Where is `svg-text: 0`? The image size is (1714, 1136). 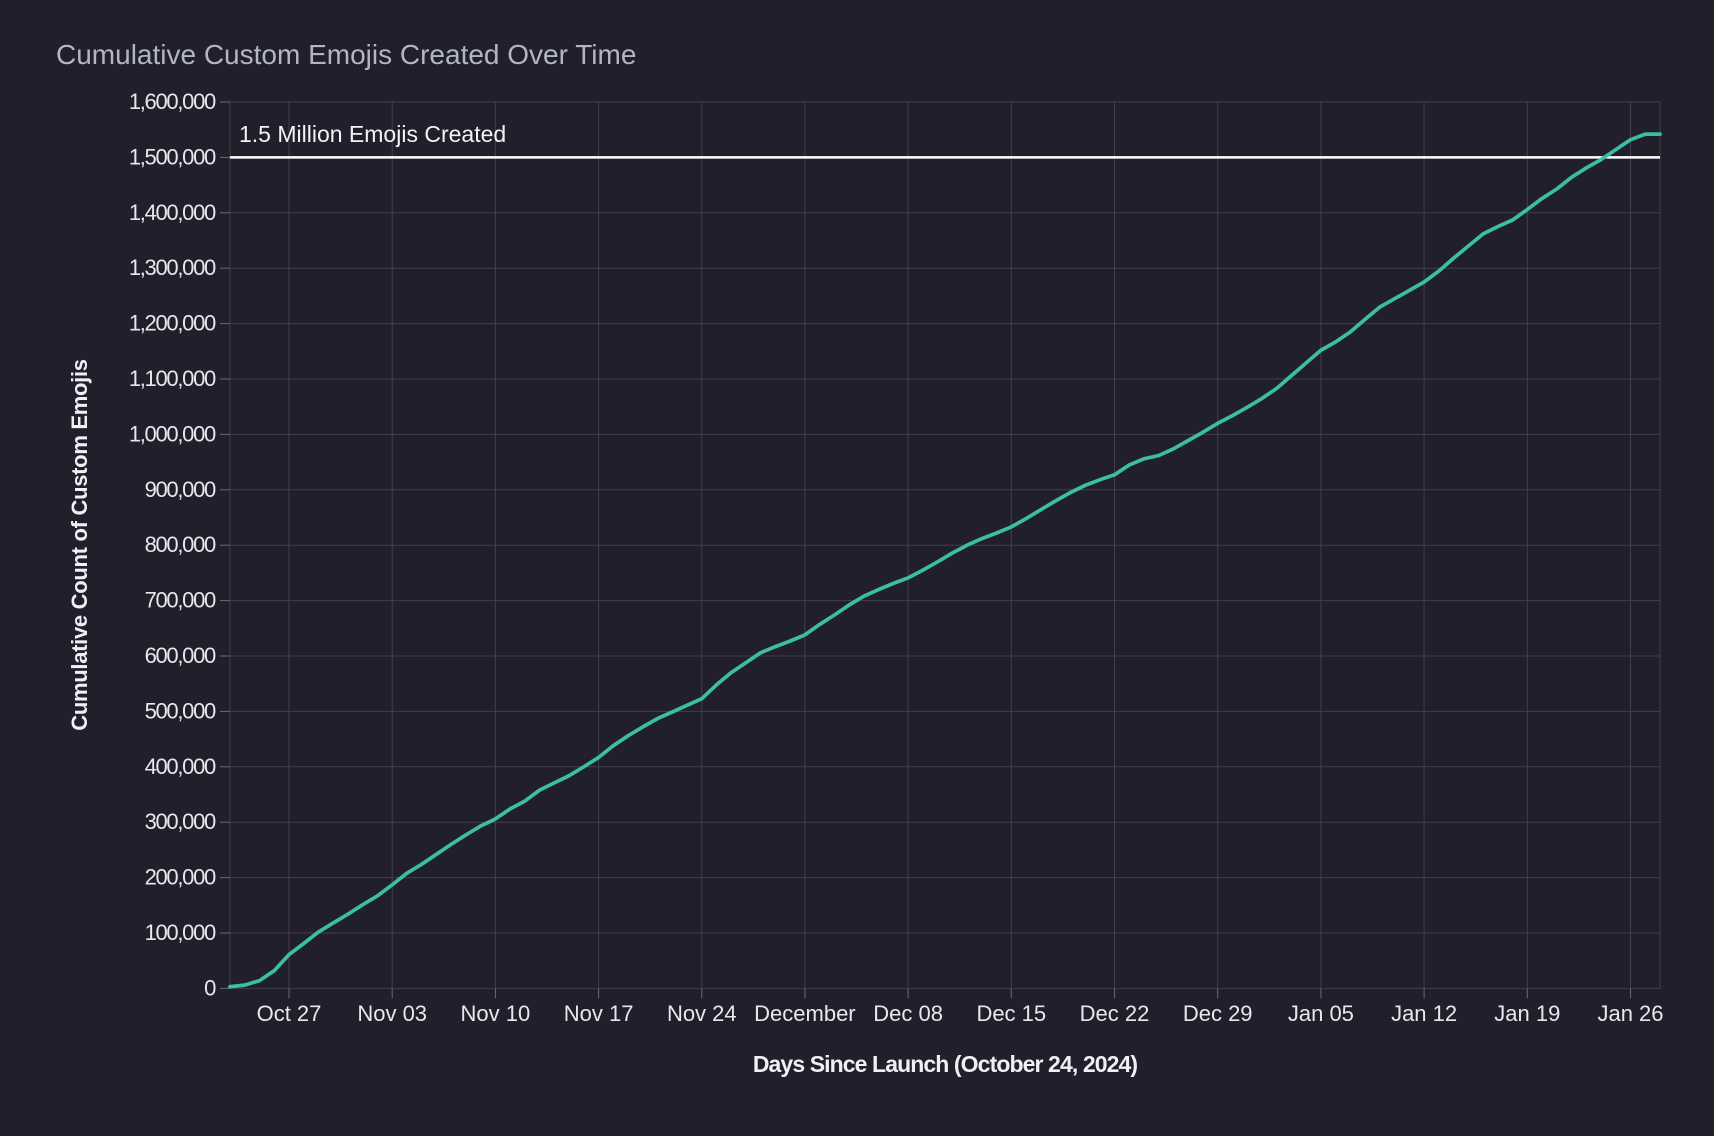 svg-text: 0 is located at coordinates (210, 987).